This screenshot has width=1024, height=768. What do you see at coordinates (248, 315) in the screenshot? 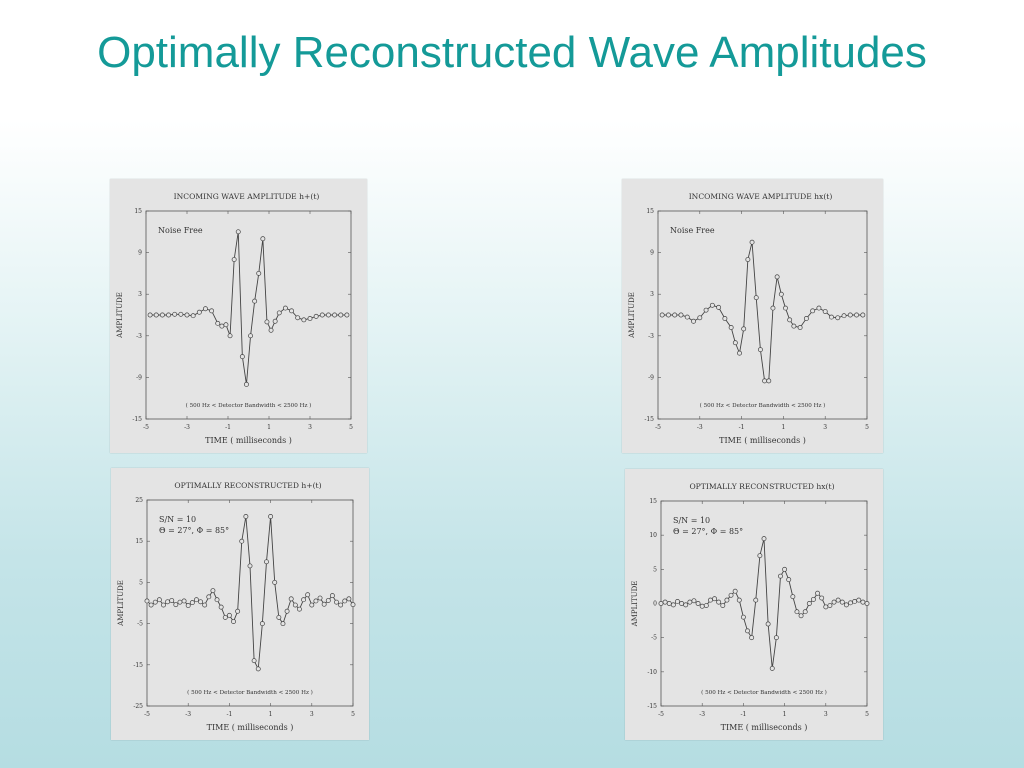
I see `plot-frame` at bounding box center [248, 315].